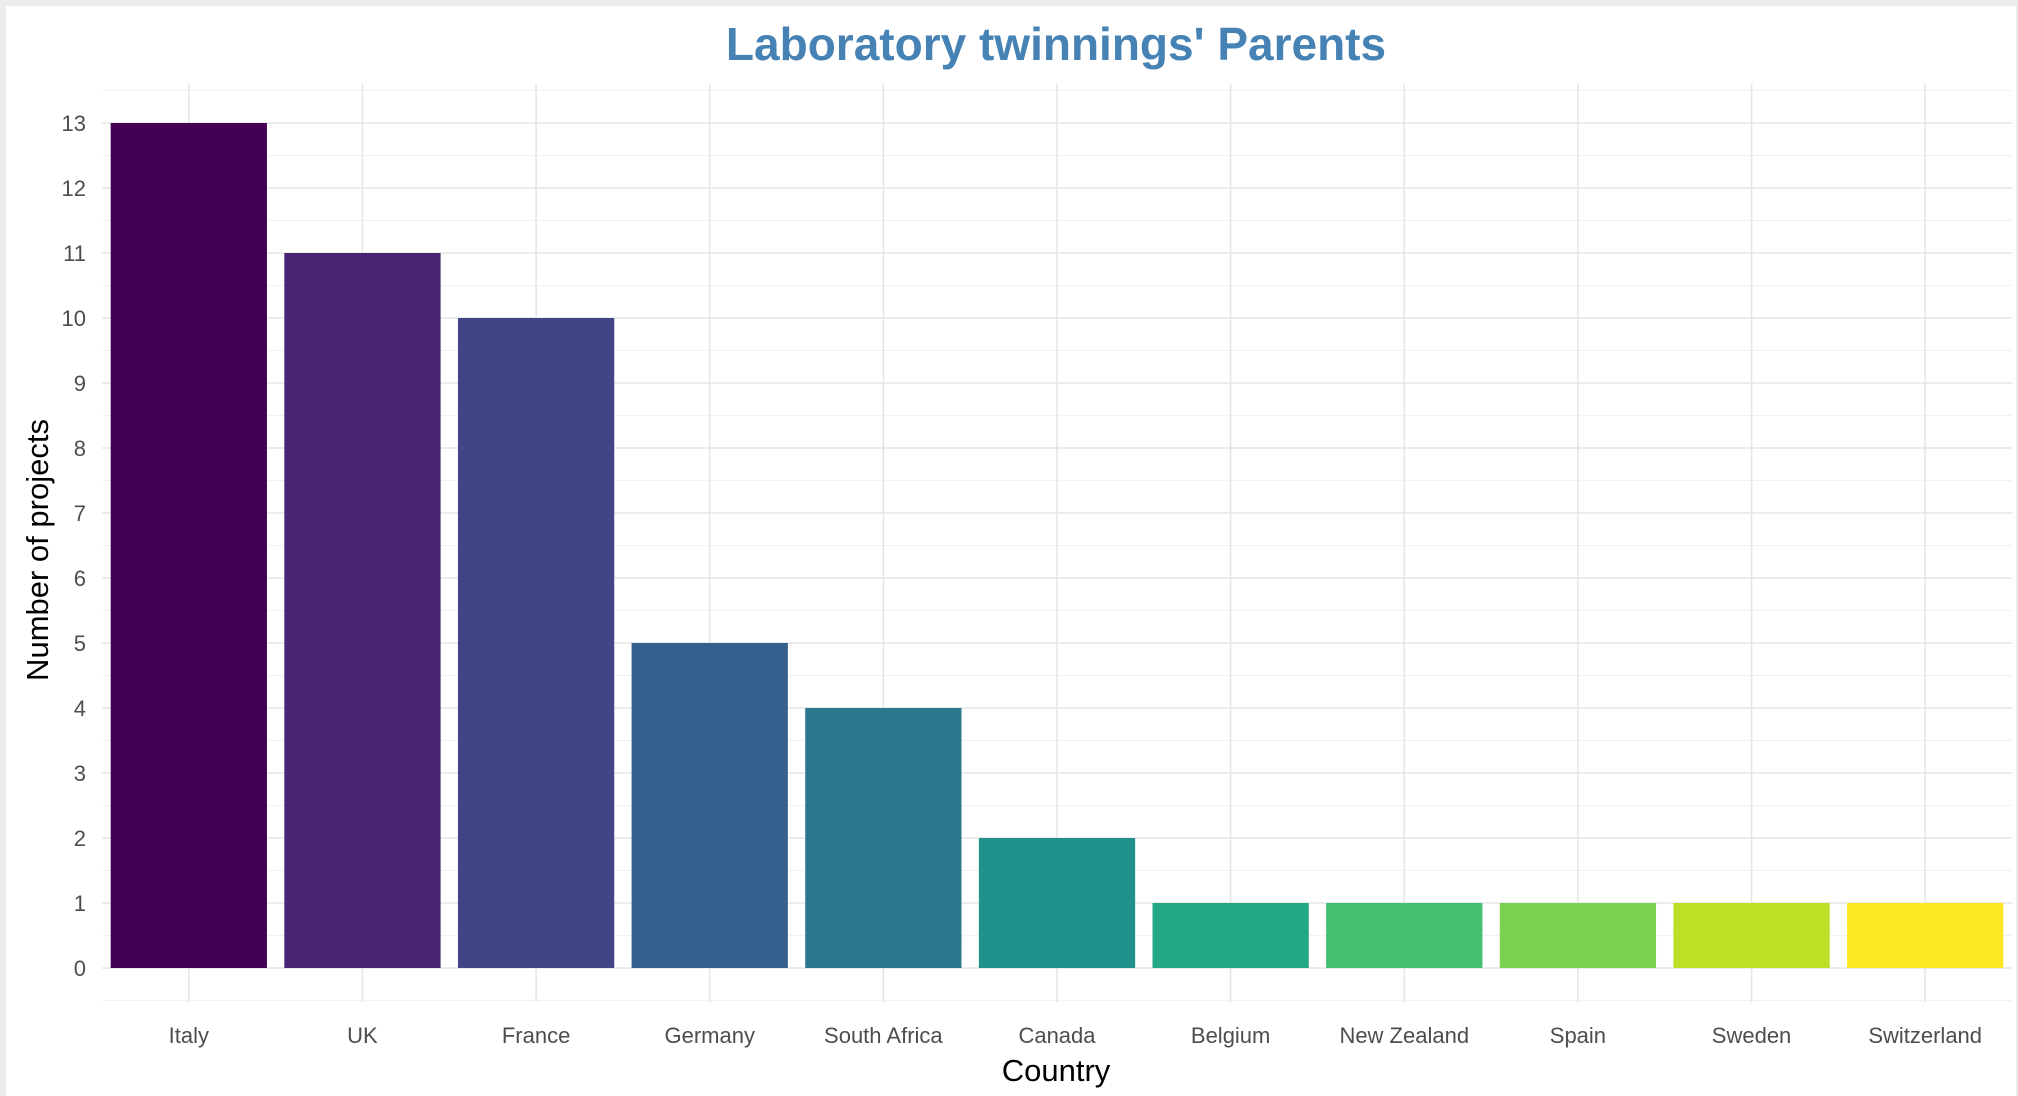  Describe the element at coordinates (80, 643) in the screenshot. I see `y-tick-label: 5` at that location.